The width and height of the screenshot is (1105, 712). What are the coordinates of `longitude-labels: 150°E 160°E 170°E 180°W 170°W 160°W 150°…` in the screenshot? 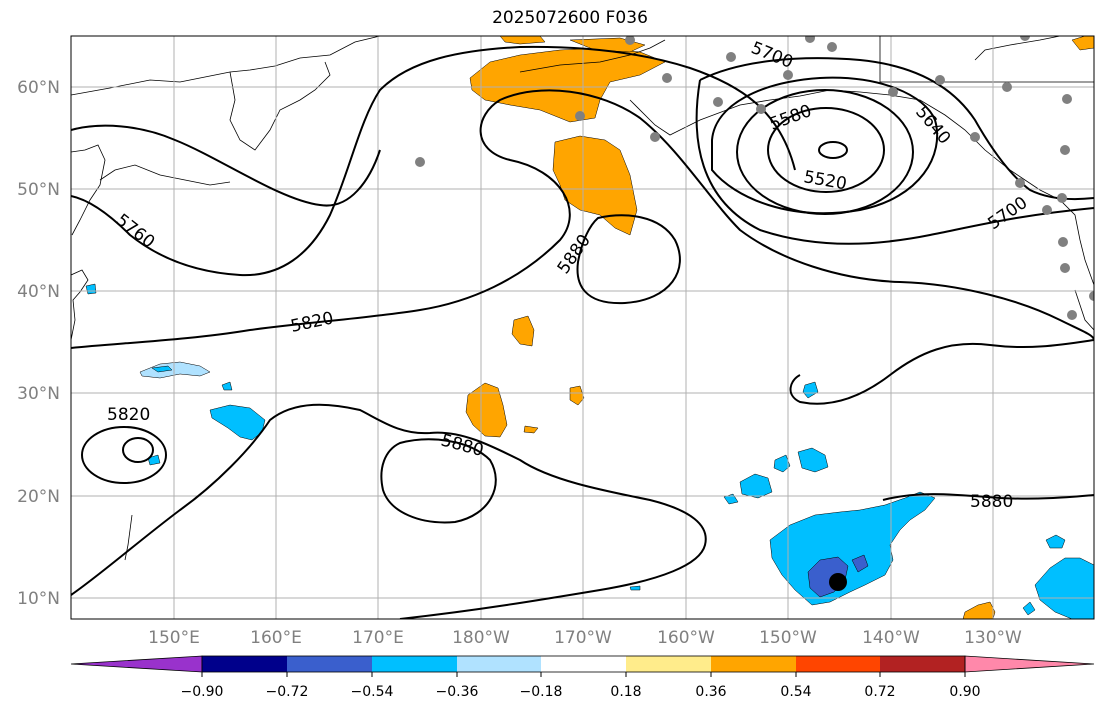 It's located at (585, 638).